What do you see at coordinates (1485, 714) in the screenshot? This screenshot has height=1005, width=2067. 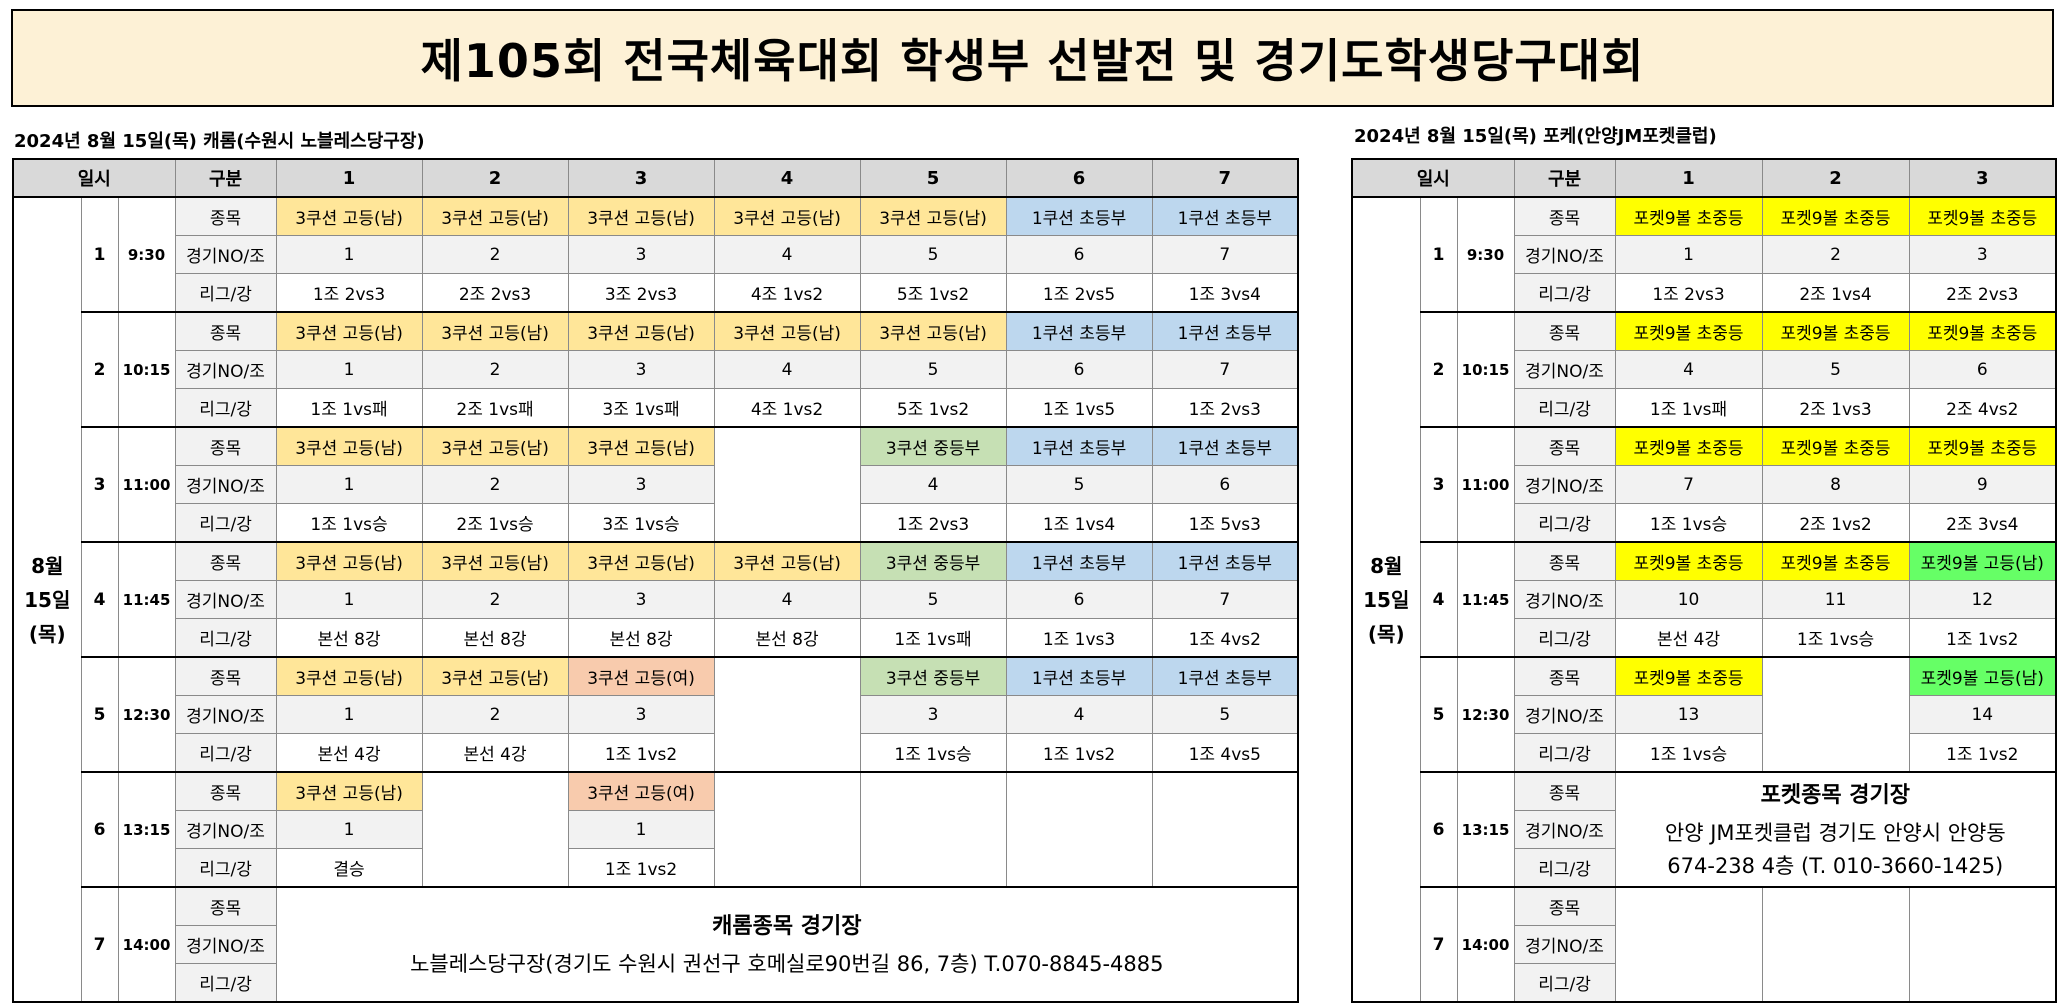 I see `round-time: 12:30` at bounding box center [1485, 714].